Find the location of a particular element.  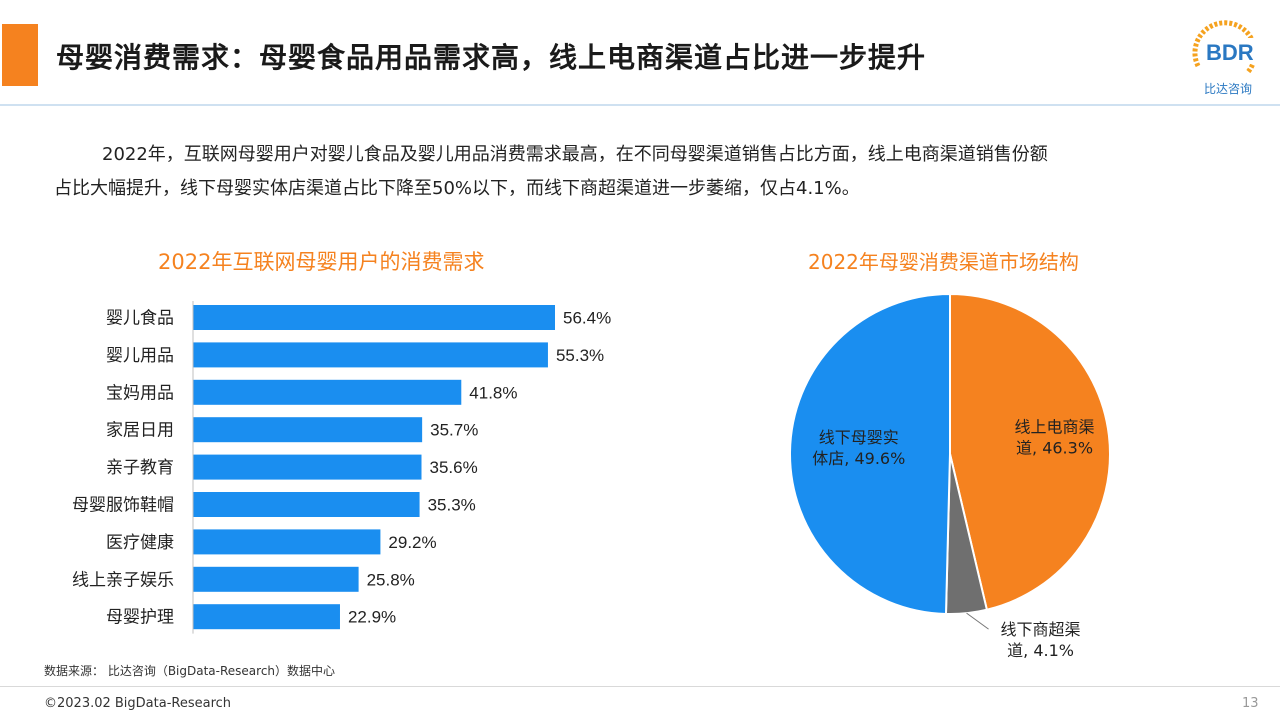

logo-letters: BDR is located at coordinates (1230, 52).